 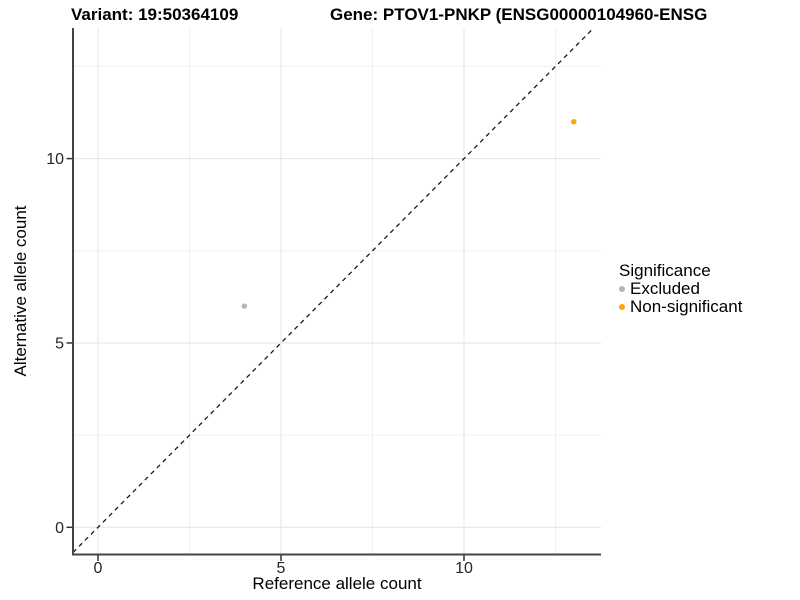 What do you see at coordinates (98, 568) in the screenshot?
I see `x-tick-label: 0` at bounding box center [98, 568].